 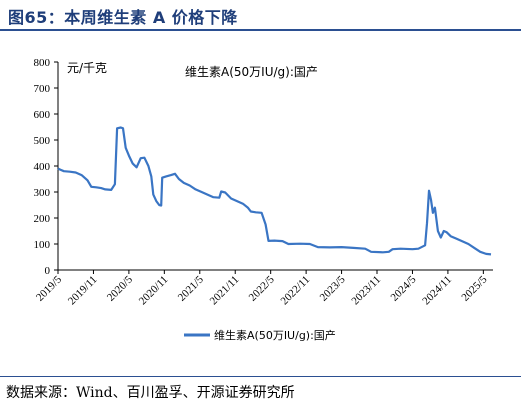 I want to click on x-tick-label: 2023/5, so click(x=333, y=288).